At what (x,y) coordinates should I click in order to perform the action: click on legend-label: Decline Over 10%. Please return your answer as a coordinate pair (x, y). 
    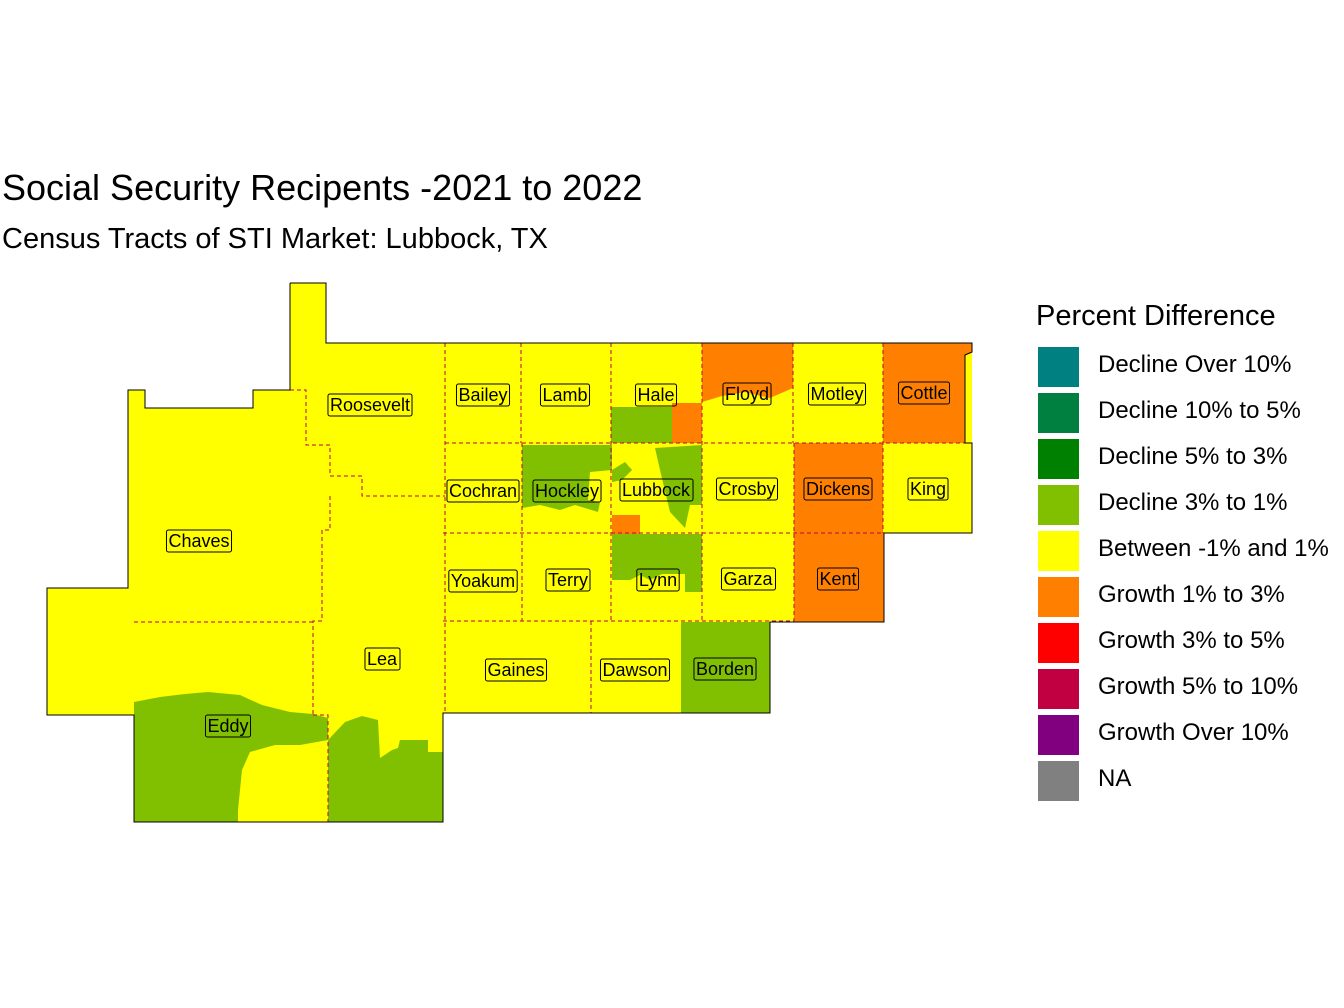
    Looking at the image, I should click on (1195, 364).